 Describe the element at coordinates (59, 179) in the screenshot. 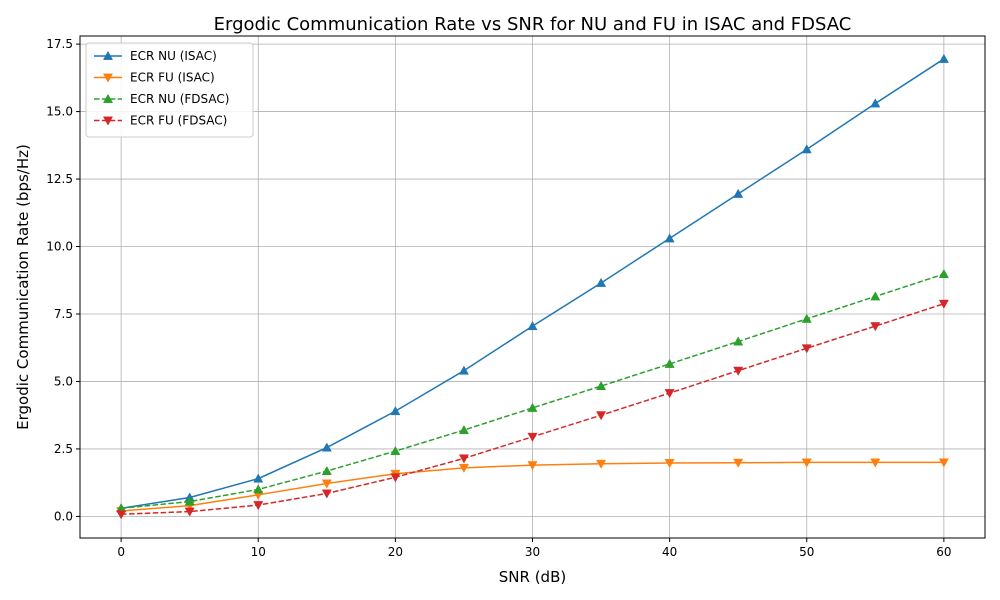

I see `y-tick-label: 12.5` at that location.